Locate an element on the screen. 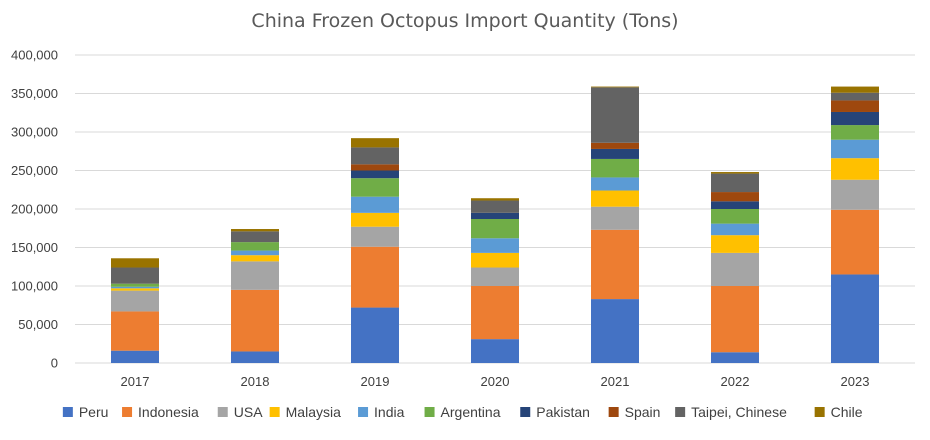 Image resolution: width=930 pixels, height=440 pixels. bar-2021-pakistan is located at coordinates (615, 153).